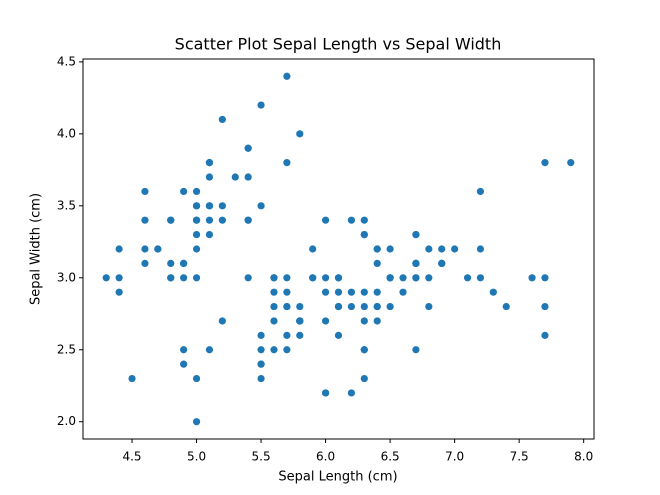 The width and height of the screenshot is (660, 495). I want to click on x-tick-label: 7.0, so click(454, 457).